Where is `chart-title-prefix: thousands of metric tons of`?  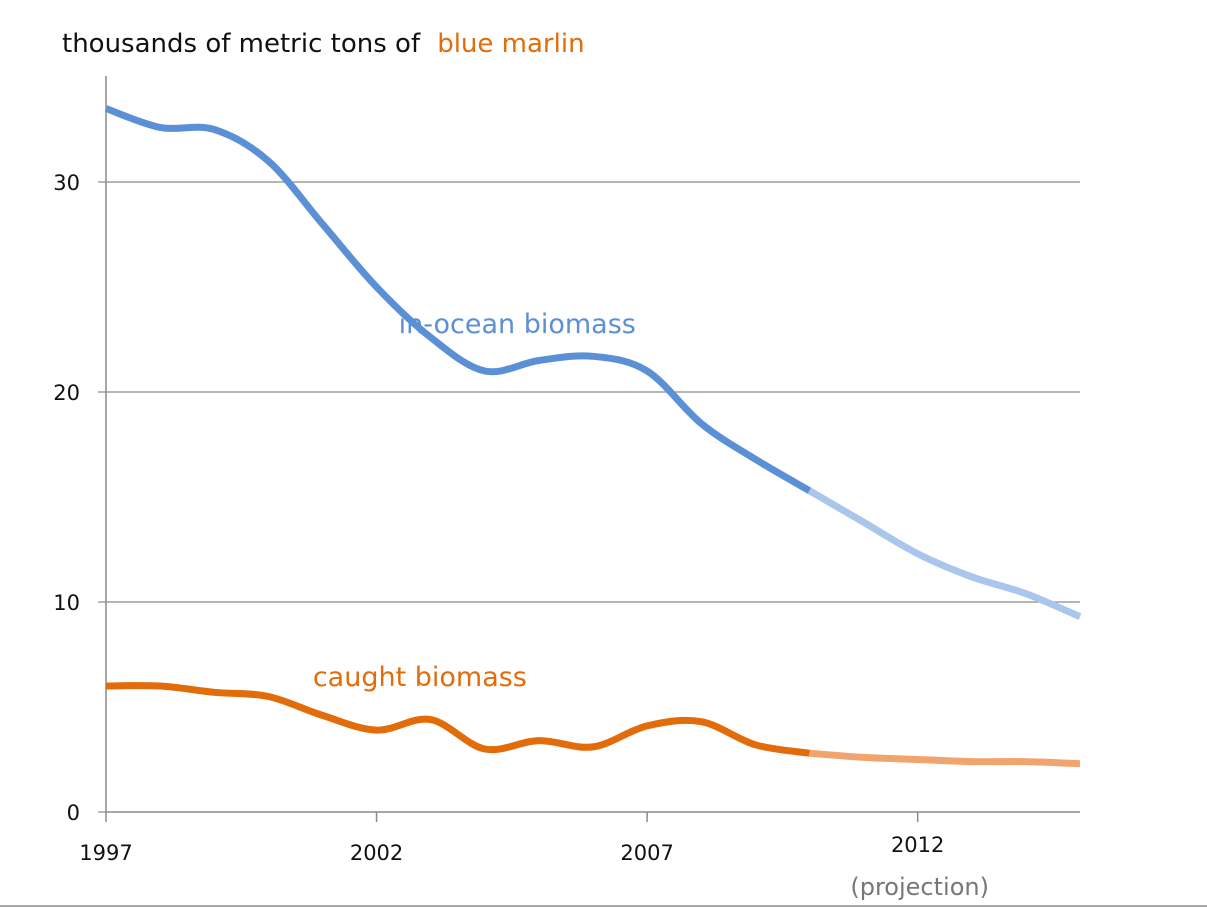 chart-title-prefix: thousands of metric tons of is located at coordinates (241, 44).